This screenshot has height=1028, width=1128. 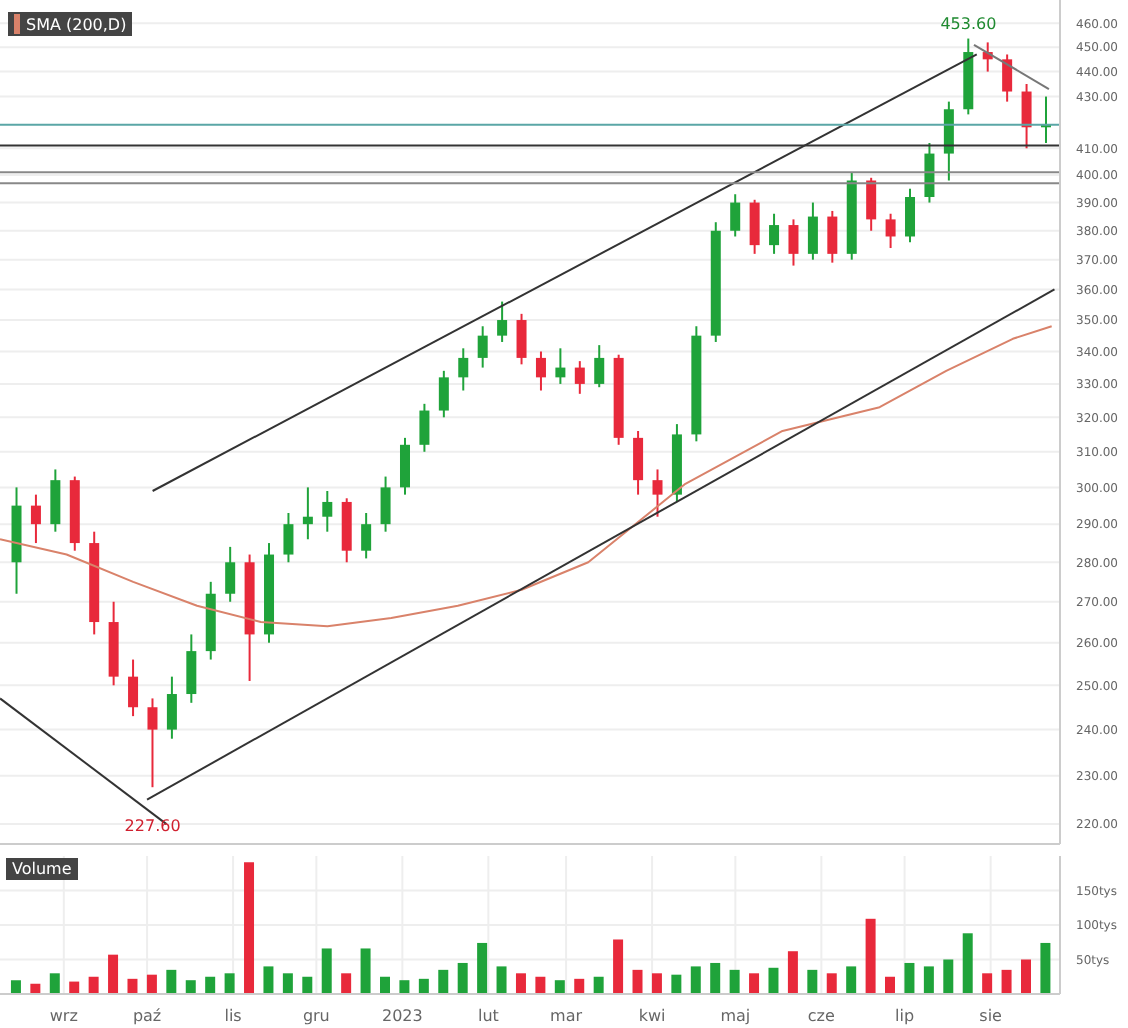 I want to click on x-tick-label: wrz, so click(x=63, y=1016).